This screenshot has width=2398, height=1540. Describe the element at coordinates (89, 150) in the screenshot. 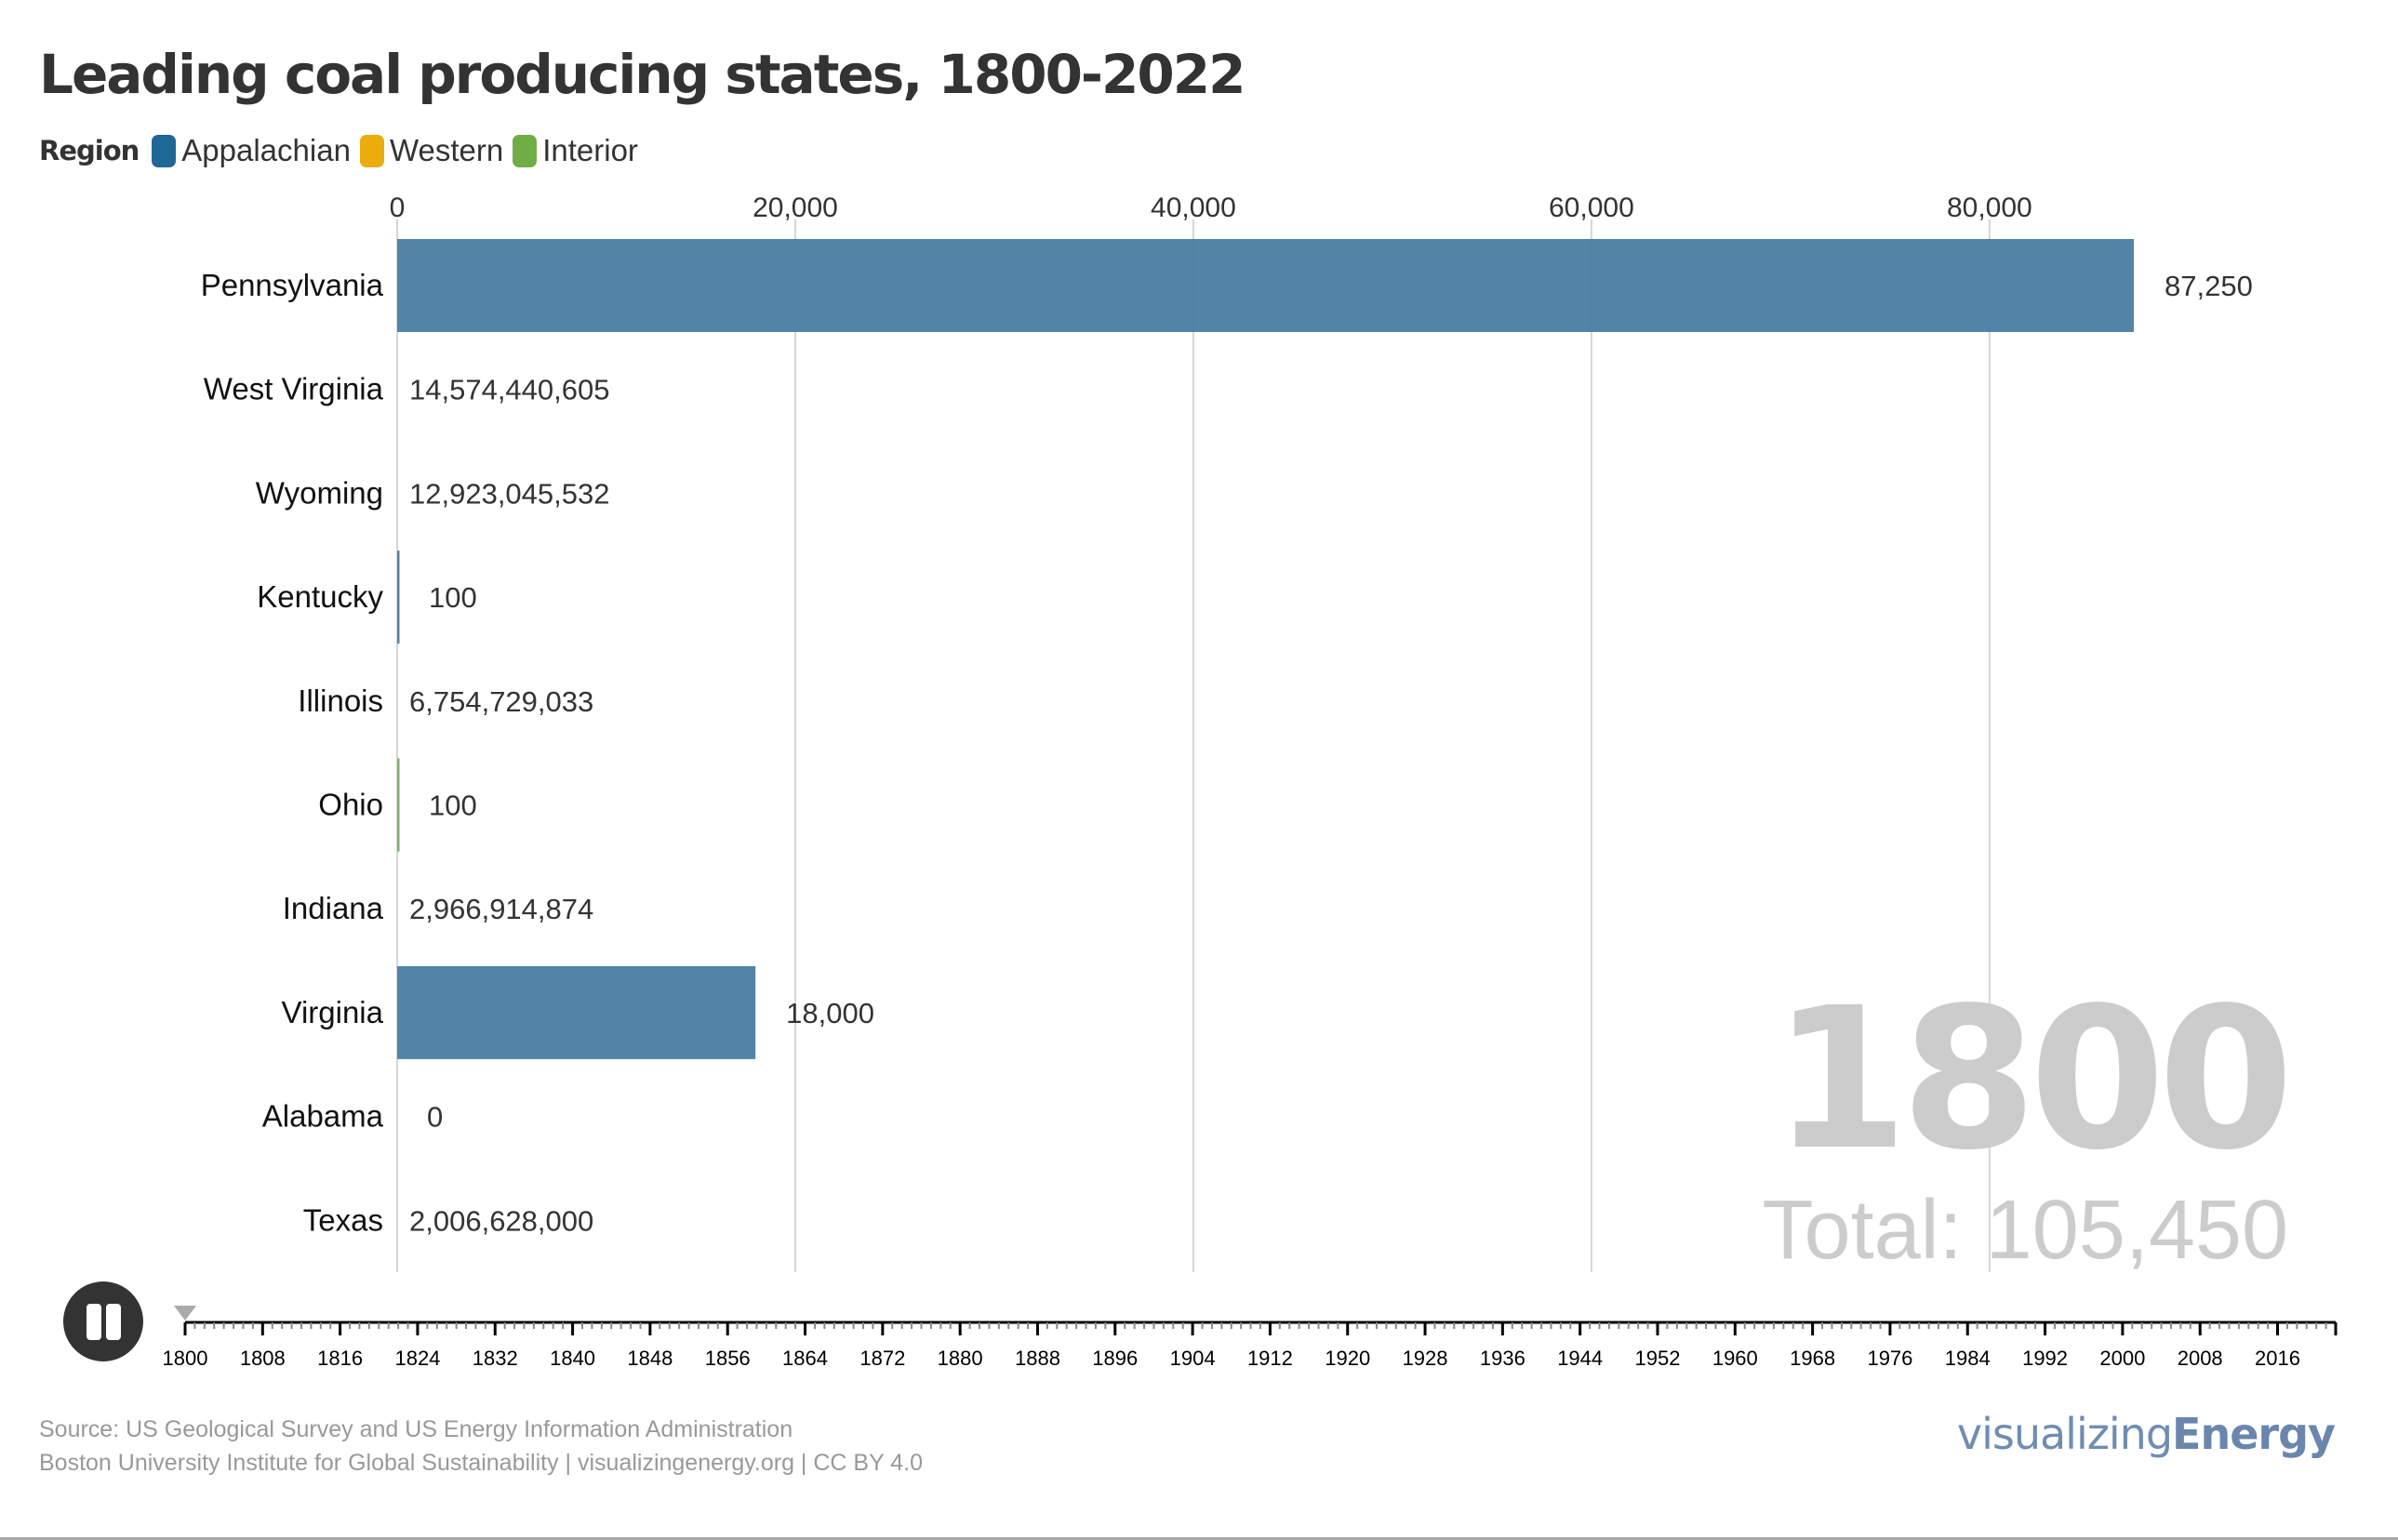

I see `legend-title: Region` at that location.